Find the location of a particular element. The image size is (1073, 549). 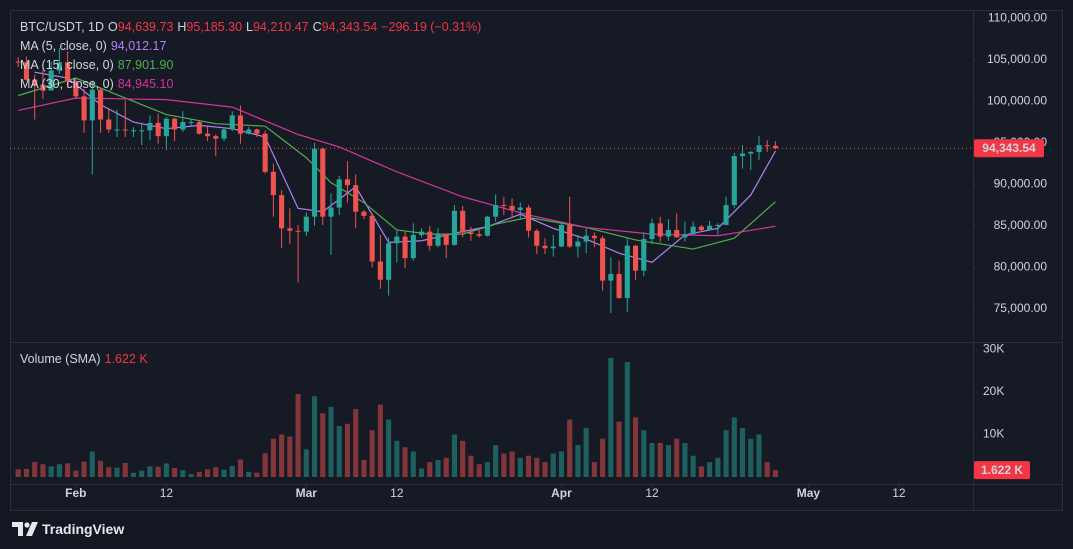

ohlc-key: H is located at coordinates (182, 27).